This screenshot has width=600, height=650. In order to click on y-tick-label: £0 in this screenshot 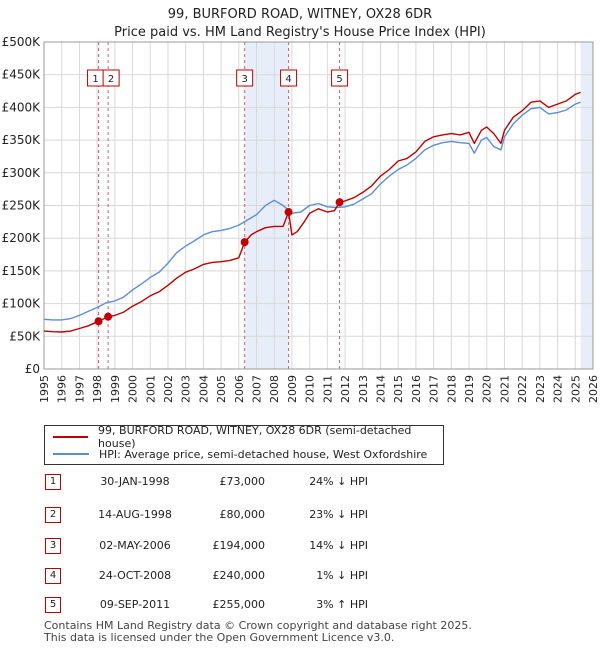, I will do `click(32, 369)`.